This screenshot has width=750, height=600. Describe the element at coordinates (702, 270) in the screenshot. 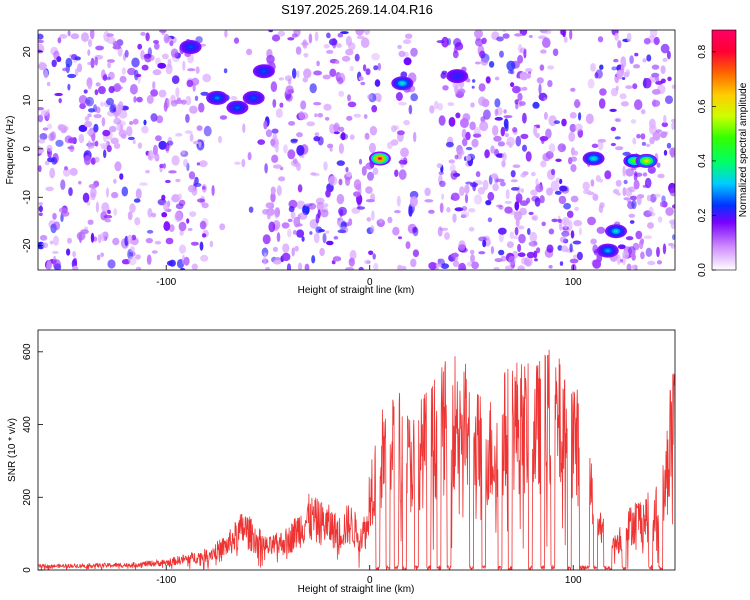

I see `colorbar-tick-label: 0.0` at that location.